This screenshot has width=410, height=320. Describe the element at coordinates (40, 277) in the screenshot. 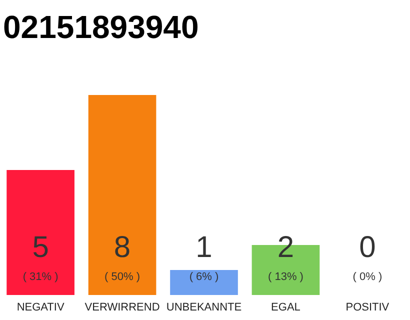

I see `annotation: ( 31% )` at that location.